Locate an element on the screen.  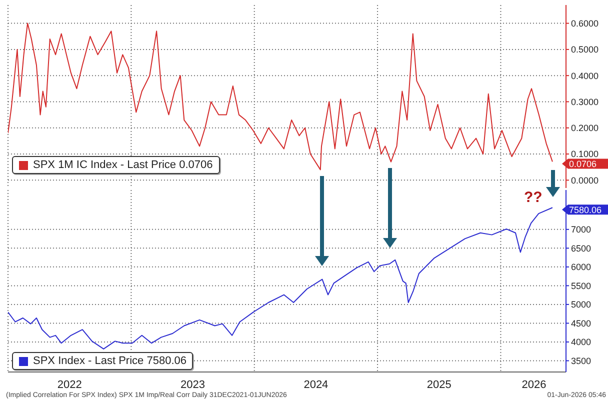
legend-label: SPX Index - Last Price 7580.06 is located at coordinates (109, 361).